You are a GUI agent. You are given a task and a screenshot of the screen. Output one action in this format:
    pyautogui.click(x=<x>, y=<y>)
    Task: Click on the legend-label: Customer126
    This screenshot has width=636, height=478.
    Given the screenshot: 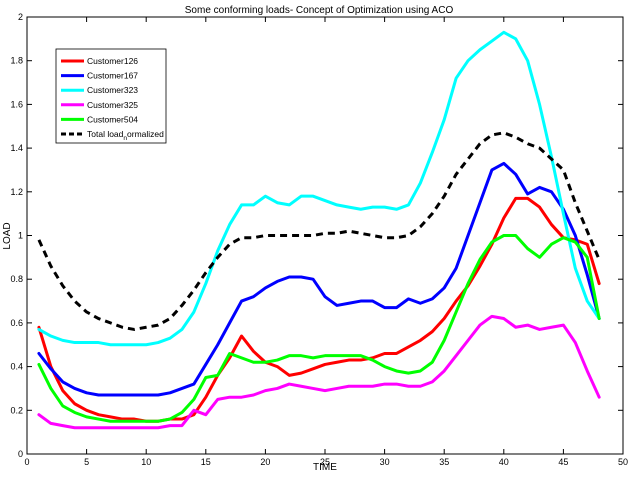 What is the action you would take?
    pyautogui.click(x=112, y=61)
    